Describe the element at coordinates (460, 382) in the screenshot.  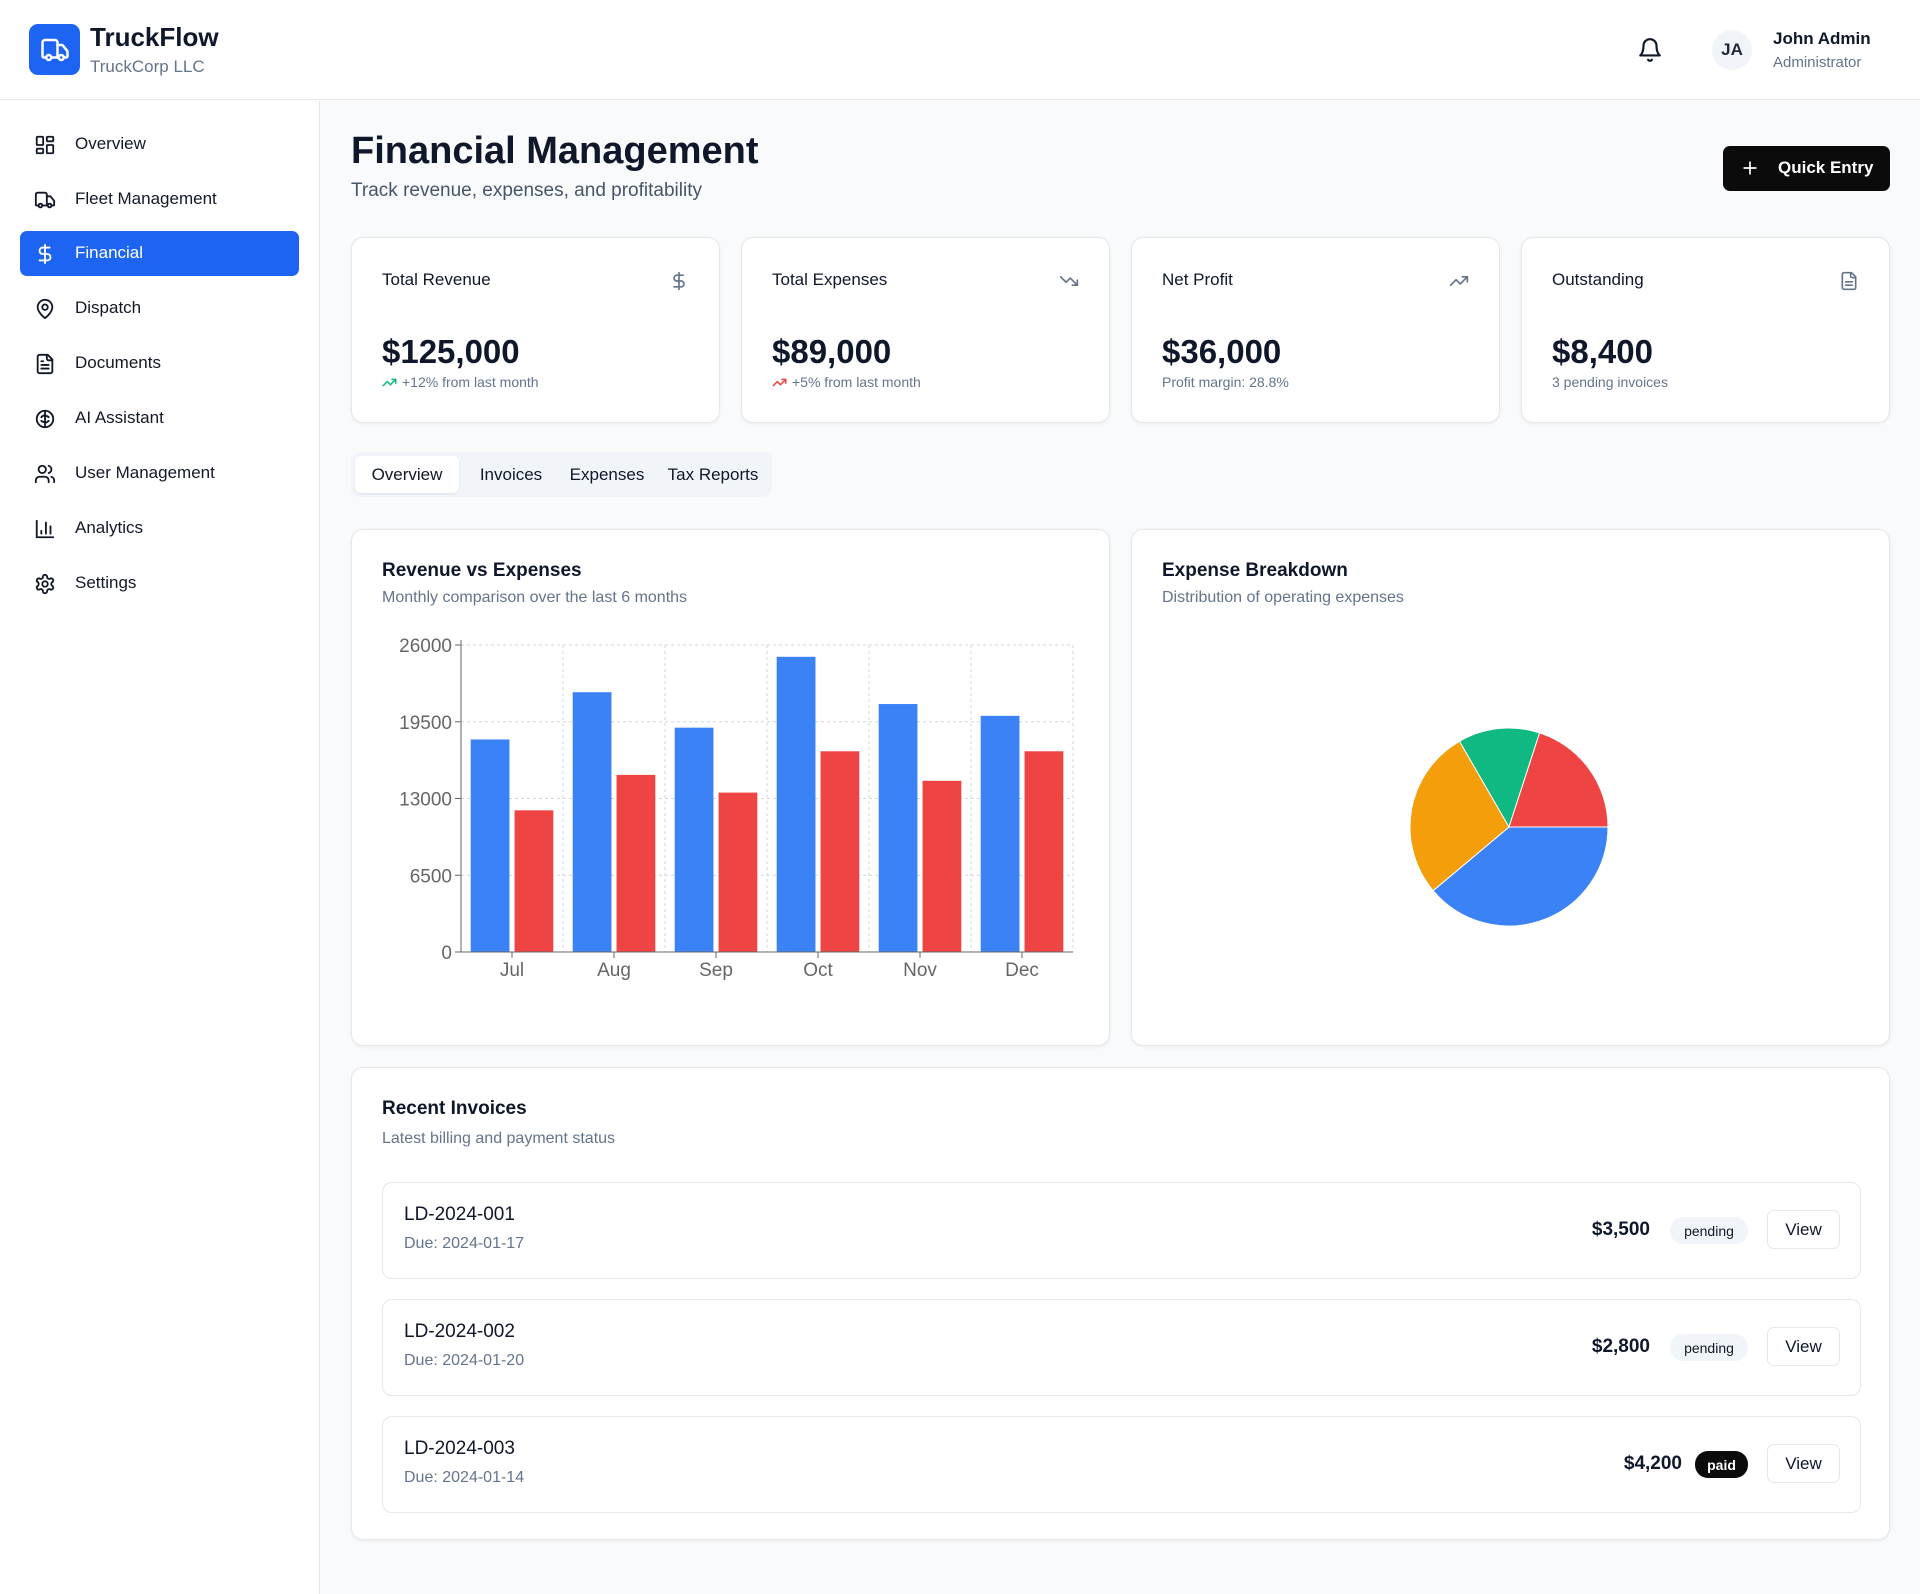
I see `stat-note: +12% from last month` at that location.